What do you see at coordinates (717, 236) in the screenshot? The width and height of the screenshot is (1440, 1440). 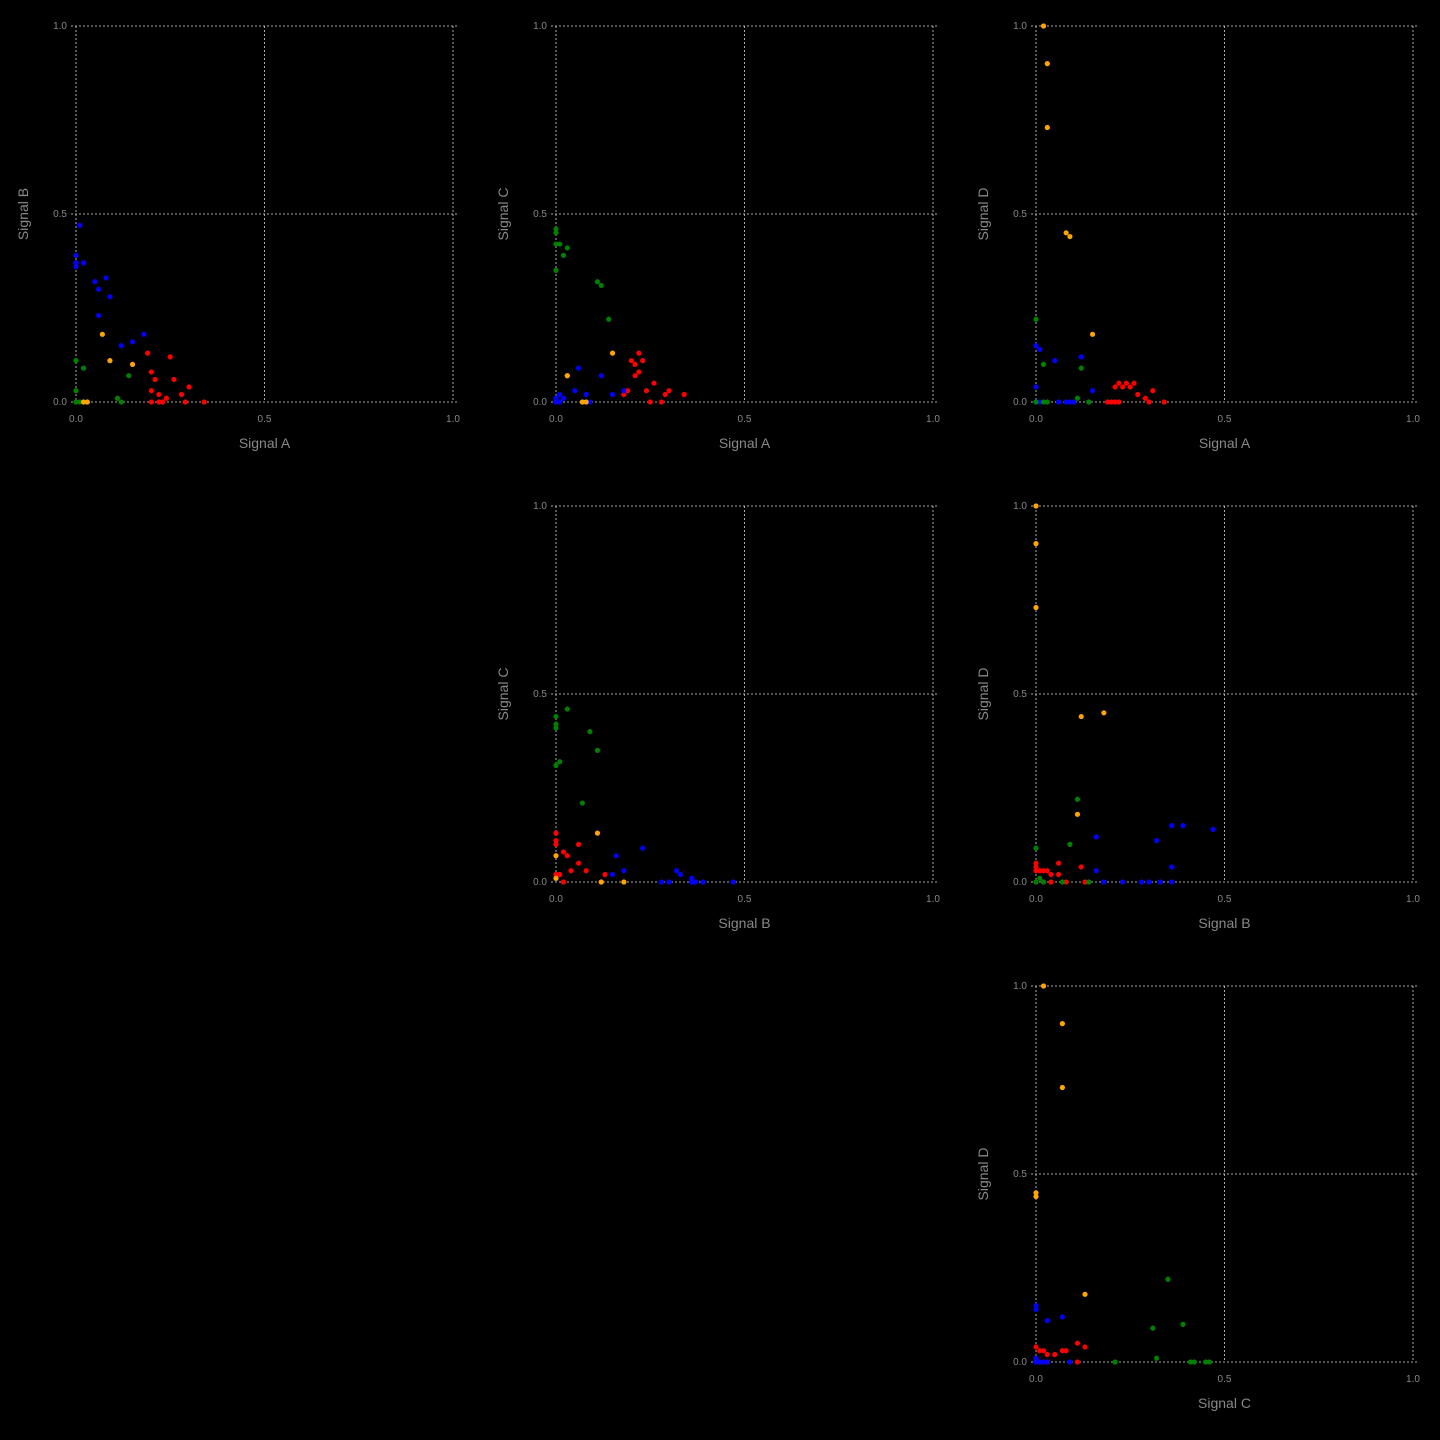 I see `scatter-panel-2: 0.0 0.5 1.0 0.0 0.5 1.0 Signal A Signal C` at bounding box center [717, 236].